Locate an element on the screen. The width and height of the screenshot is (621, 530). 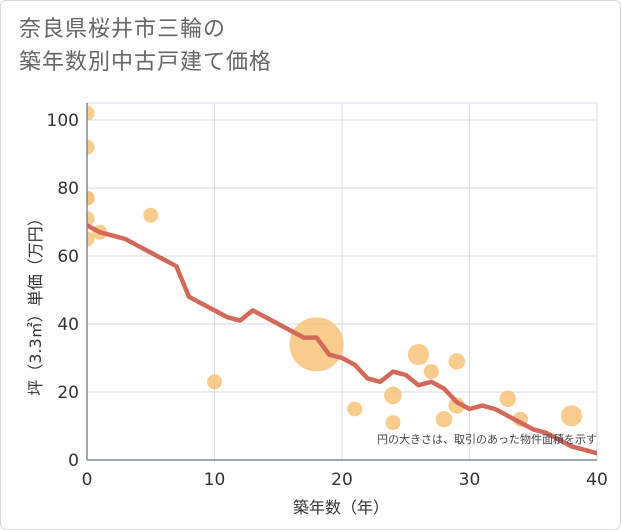
y-tick-label: 0 is located at coordinates (73, 461).